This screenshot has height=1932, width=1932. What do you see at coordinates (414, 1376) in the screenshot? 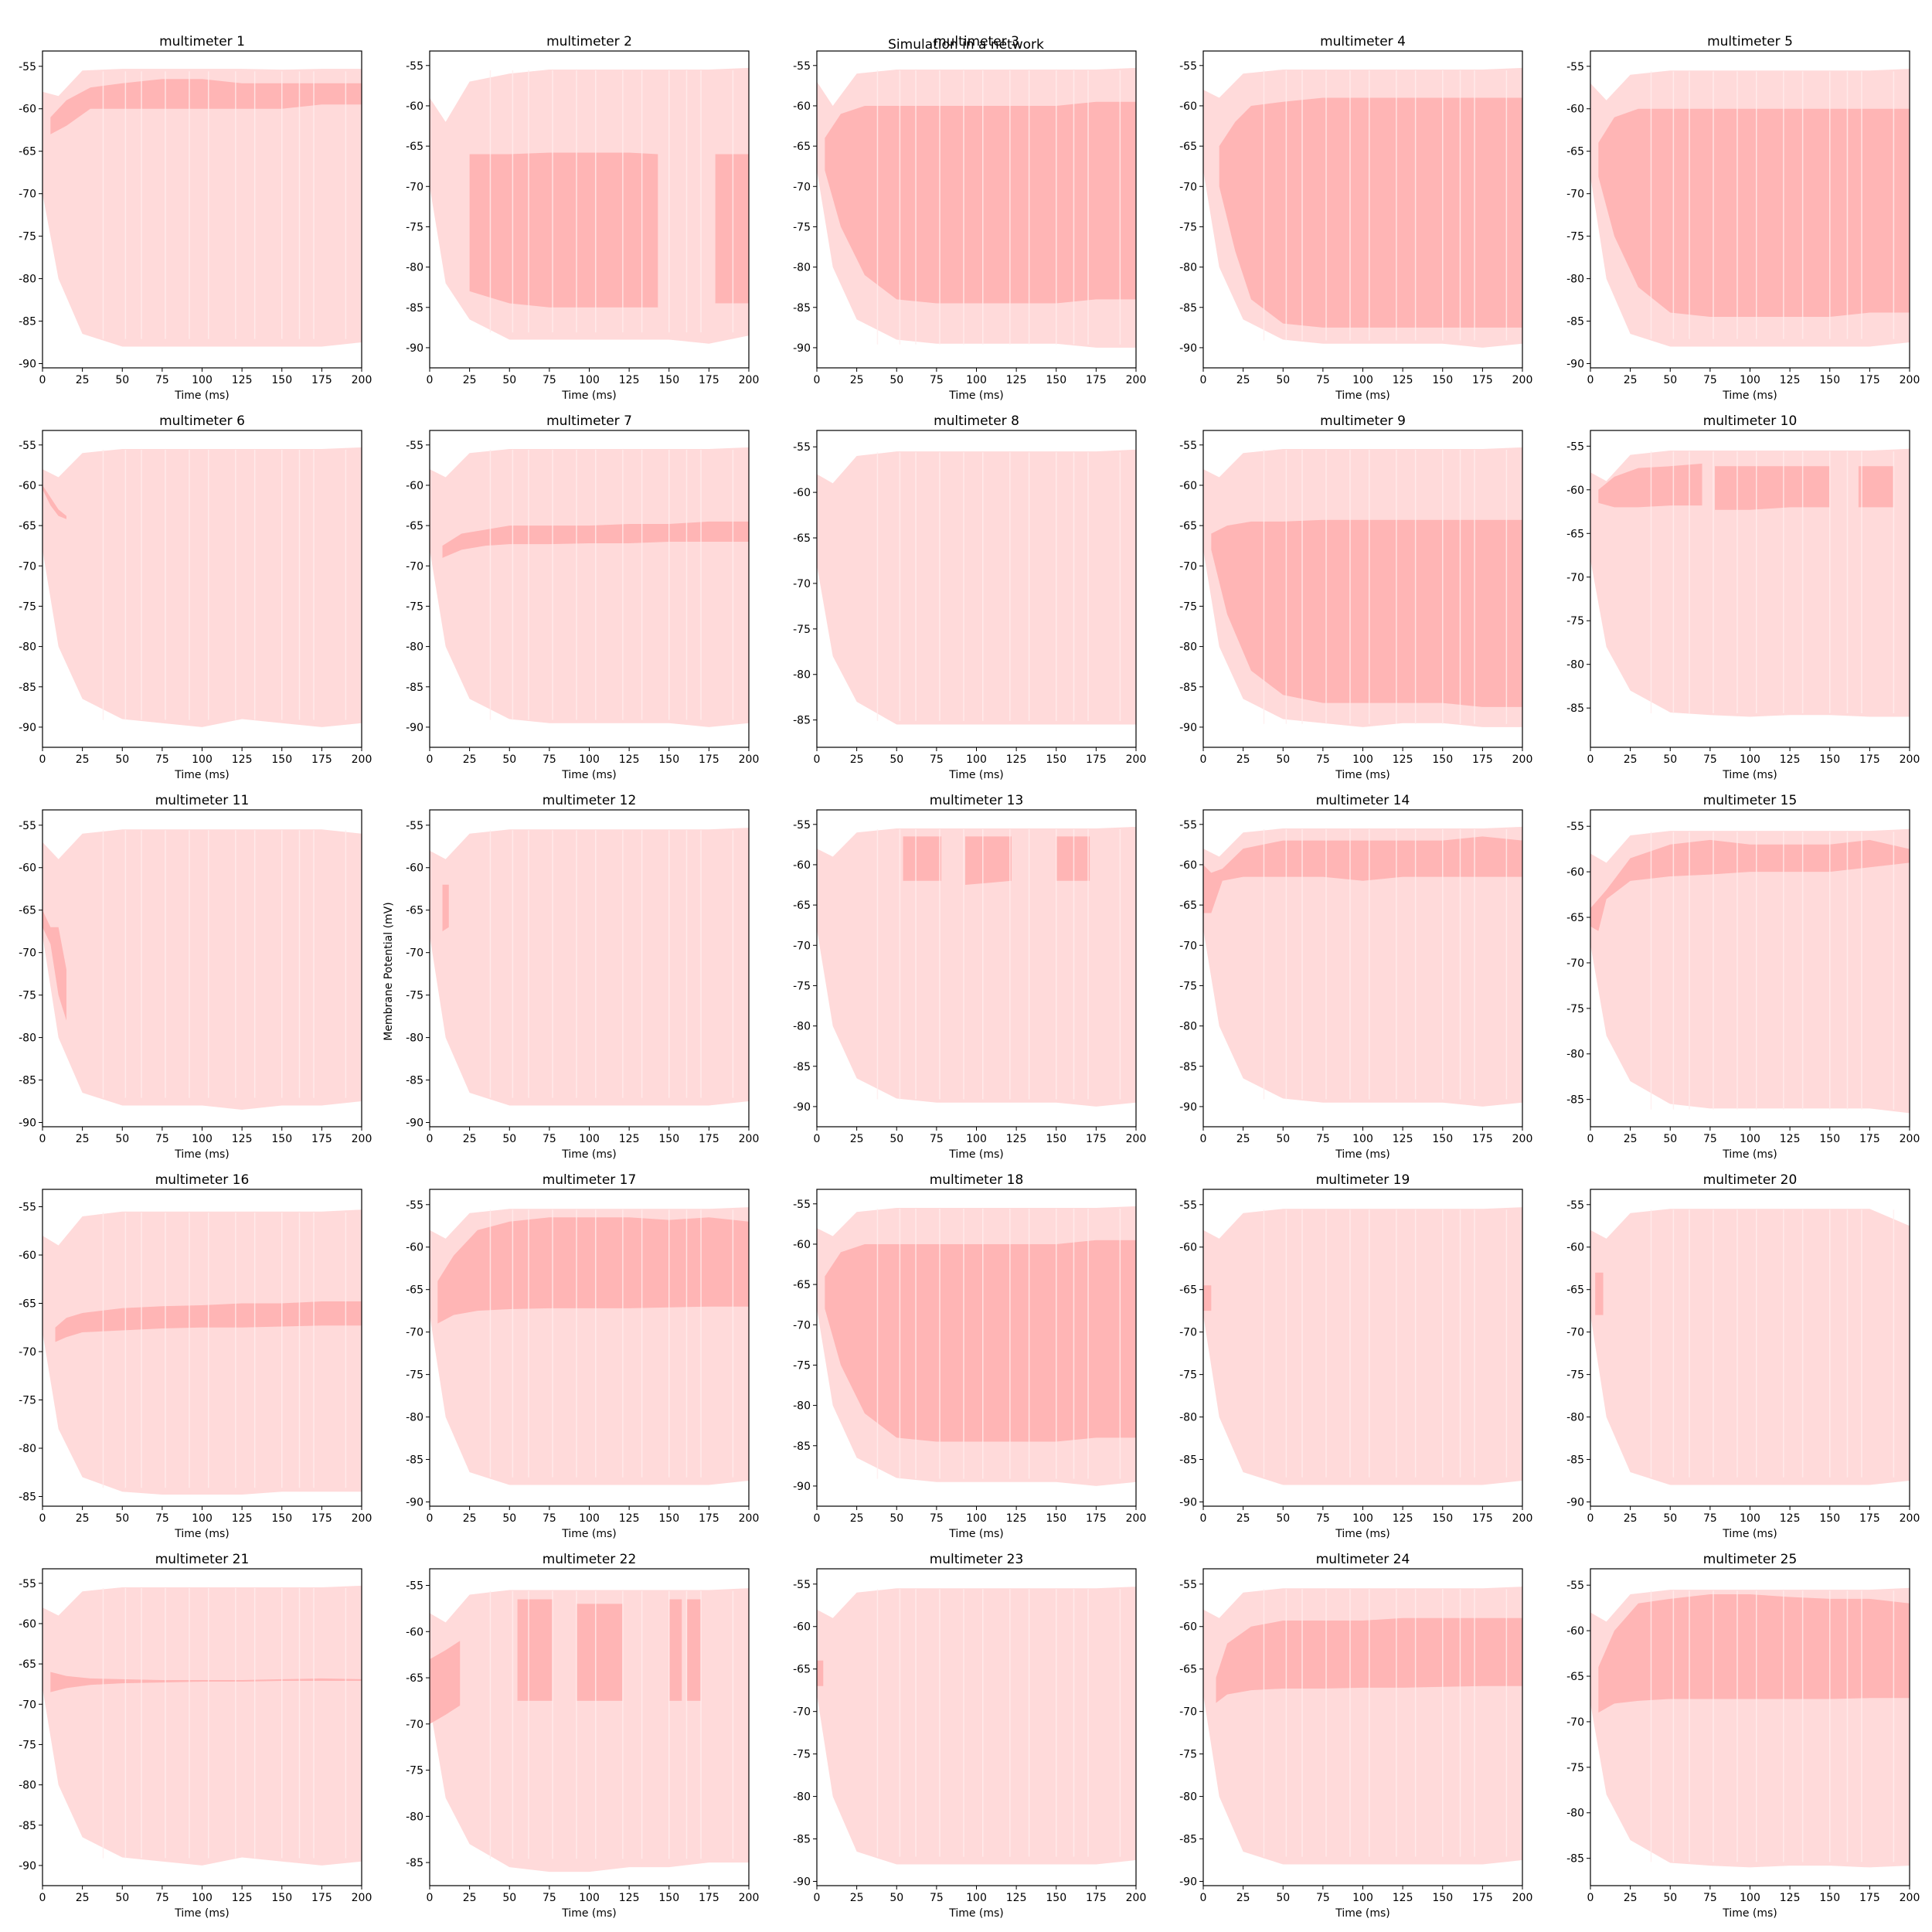
I see `subplot-17-ytick-label: -75` at bounding box center [414, 1376].